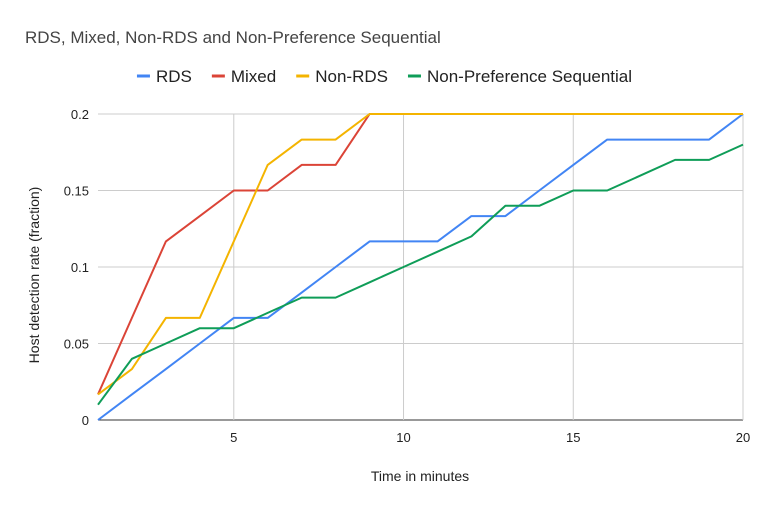 The image size is (769, 510). Describe the element at coordinates (351, 76) in the screenshot. I see `legend-label: Non-RDS` at that location.